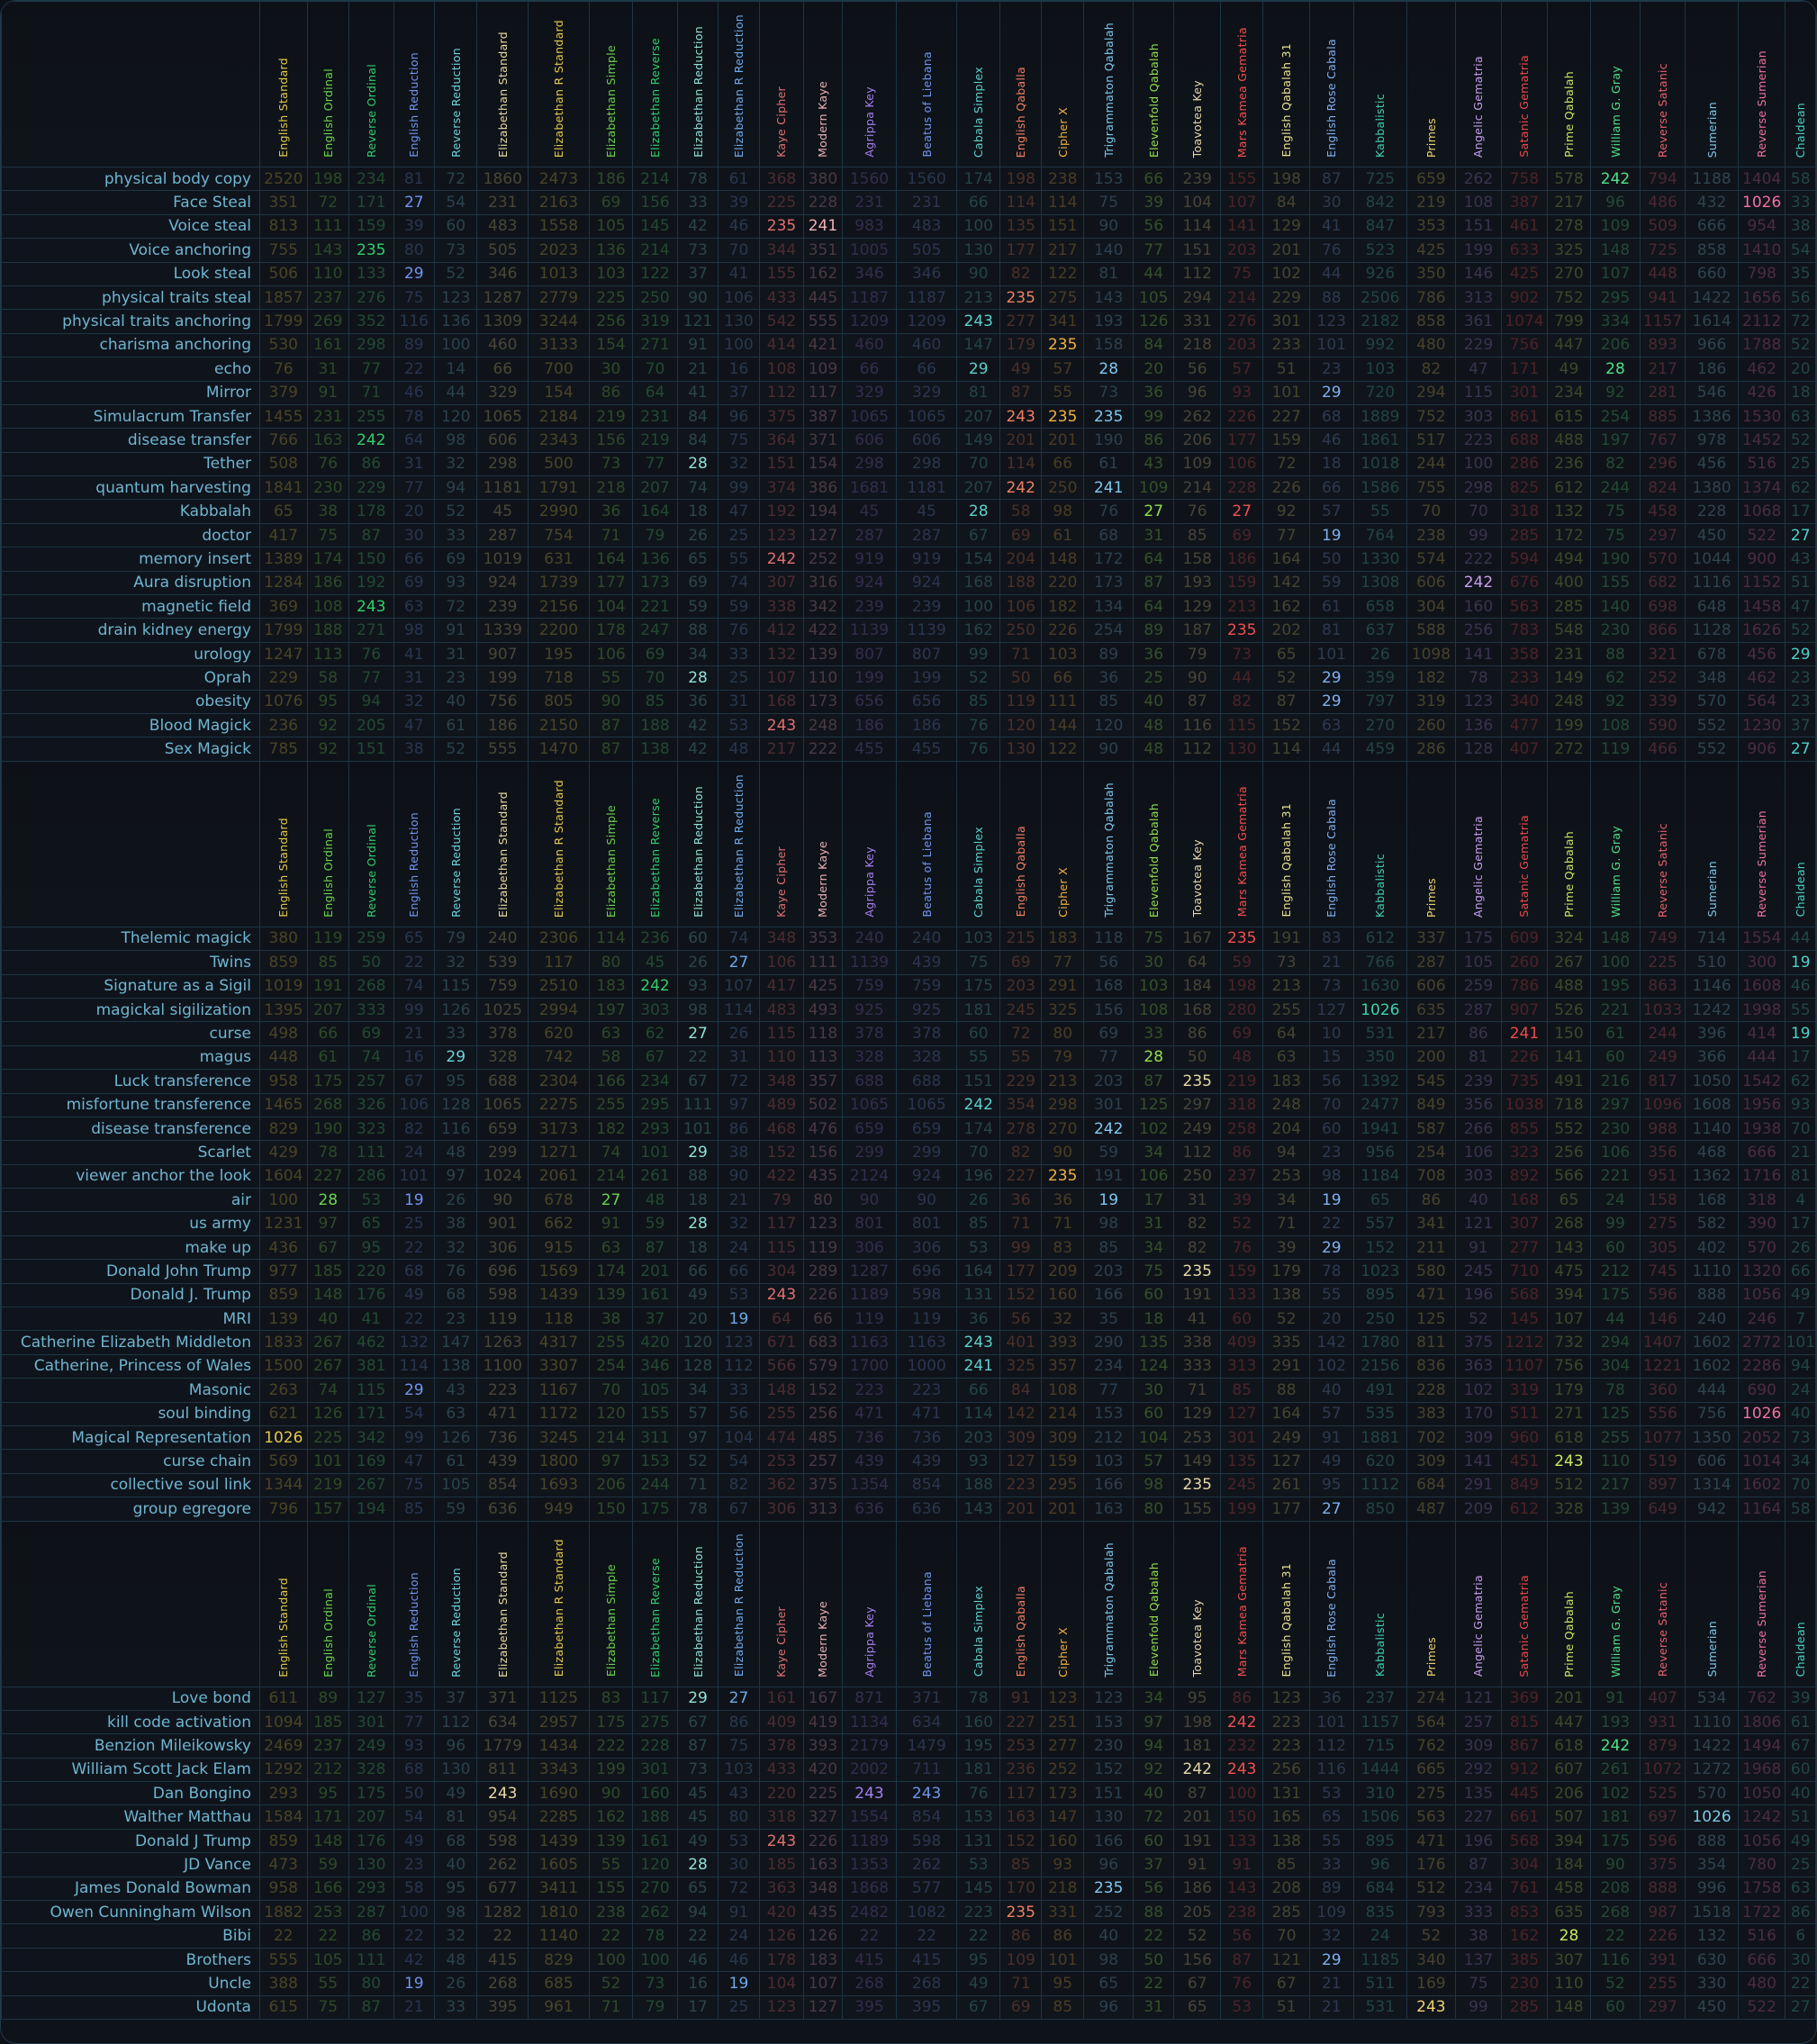  Describe the element at coordinates (1761, 273) in the screenshot. I see `value-cell: 798` at that location.